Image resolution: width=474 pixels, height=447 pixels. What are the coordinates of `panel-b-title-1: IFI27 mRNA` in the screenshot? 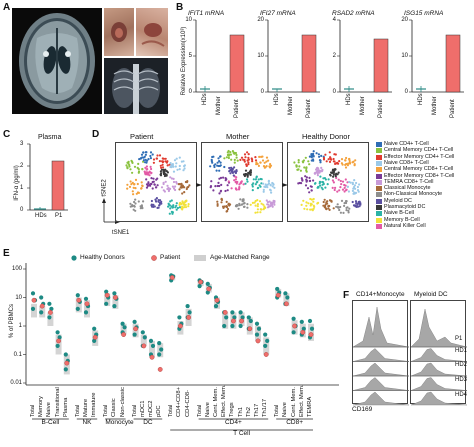 It's located at (278, 13).